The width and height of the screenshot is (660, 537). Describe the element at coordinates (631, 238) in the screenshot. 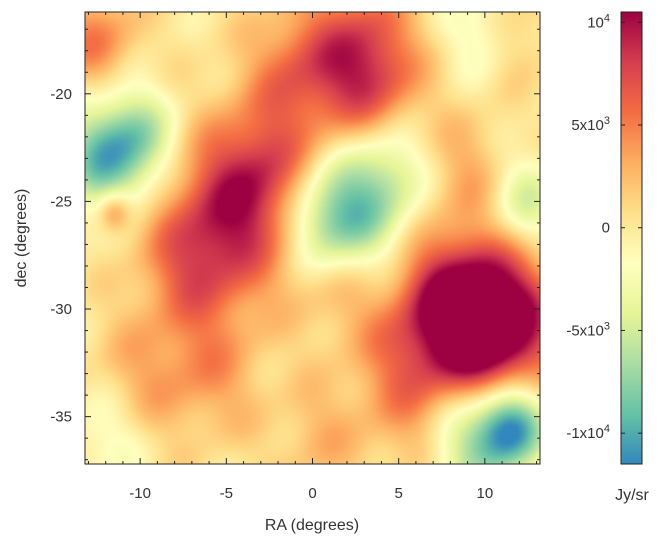

I see `colorbar-ramp` at that location.